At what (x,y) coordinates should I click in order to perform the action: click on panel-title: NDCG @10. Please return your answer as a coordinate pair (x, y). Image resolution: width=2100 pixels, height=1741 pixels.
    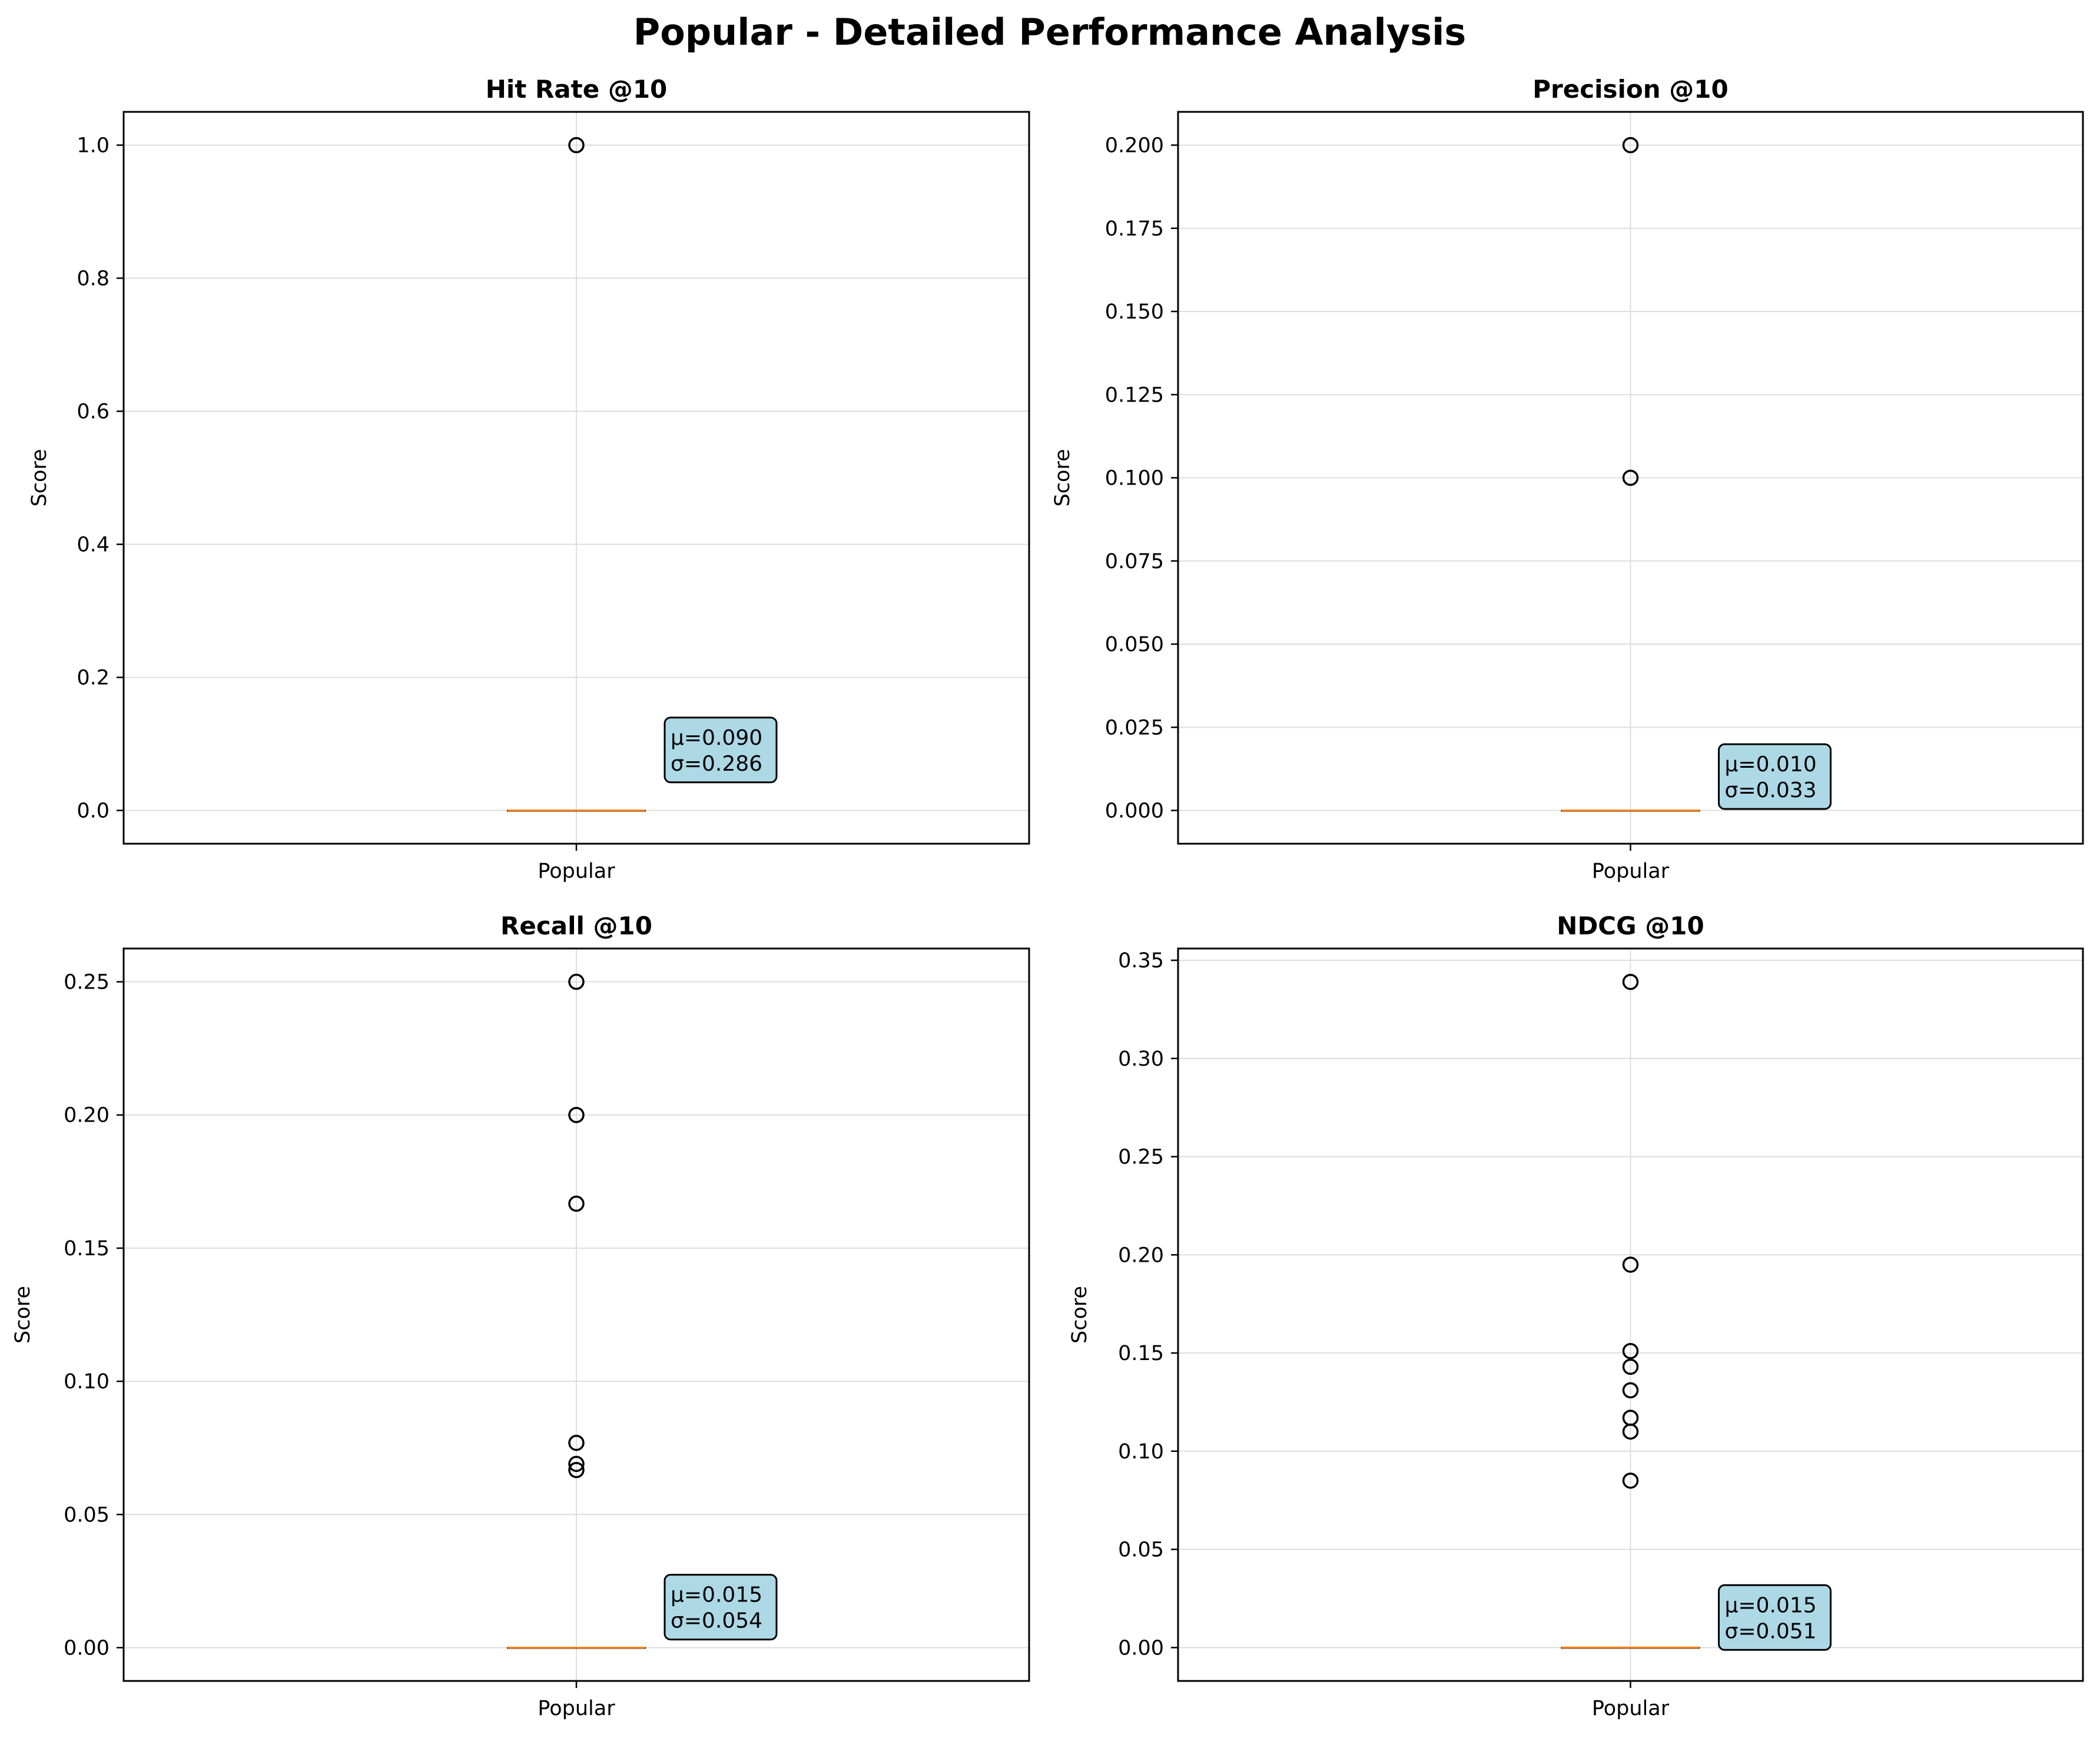
    Looking at the image, I should click on (1630, 926).